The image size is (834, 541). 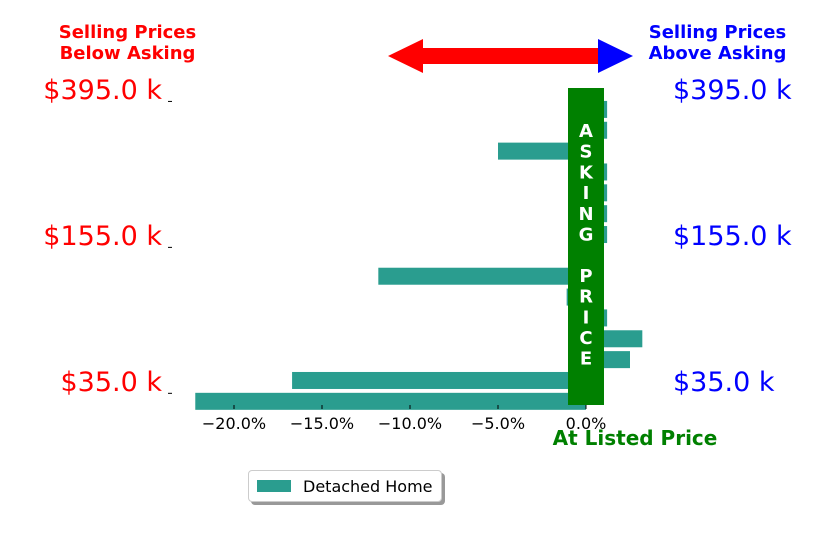 What do you see at coordinates (234, 423) in the screenshot?
I see `x-tick-label: −20.0%` at bounding box center [234, 423].